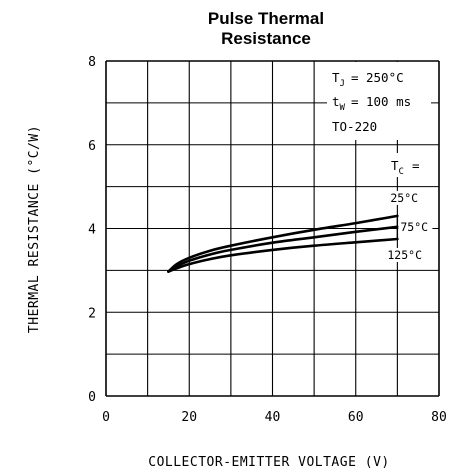 Image resolution: width=449 pixels, height=472 pixels. What do you see at coordinates (273, 417) in the screenshot?
I see `x-tick-label: 40` at bounding box center [273, 417].